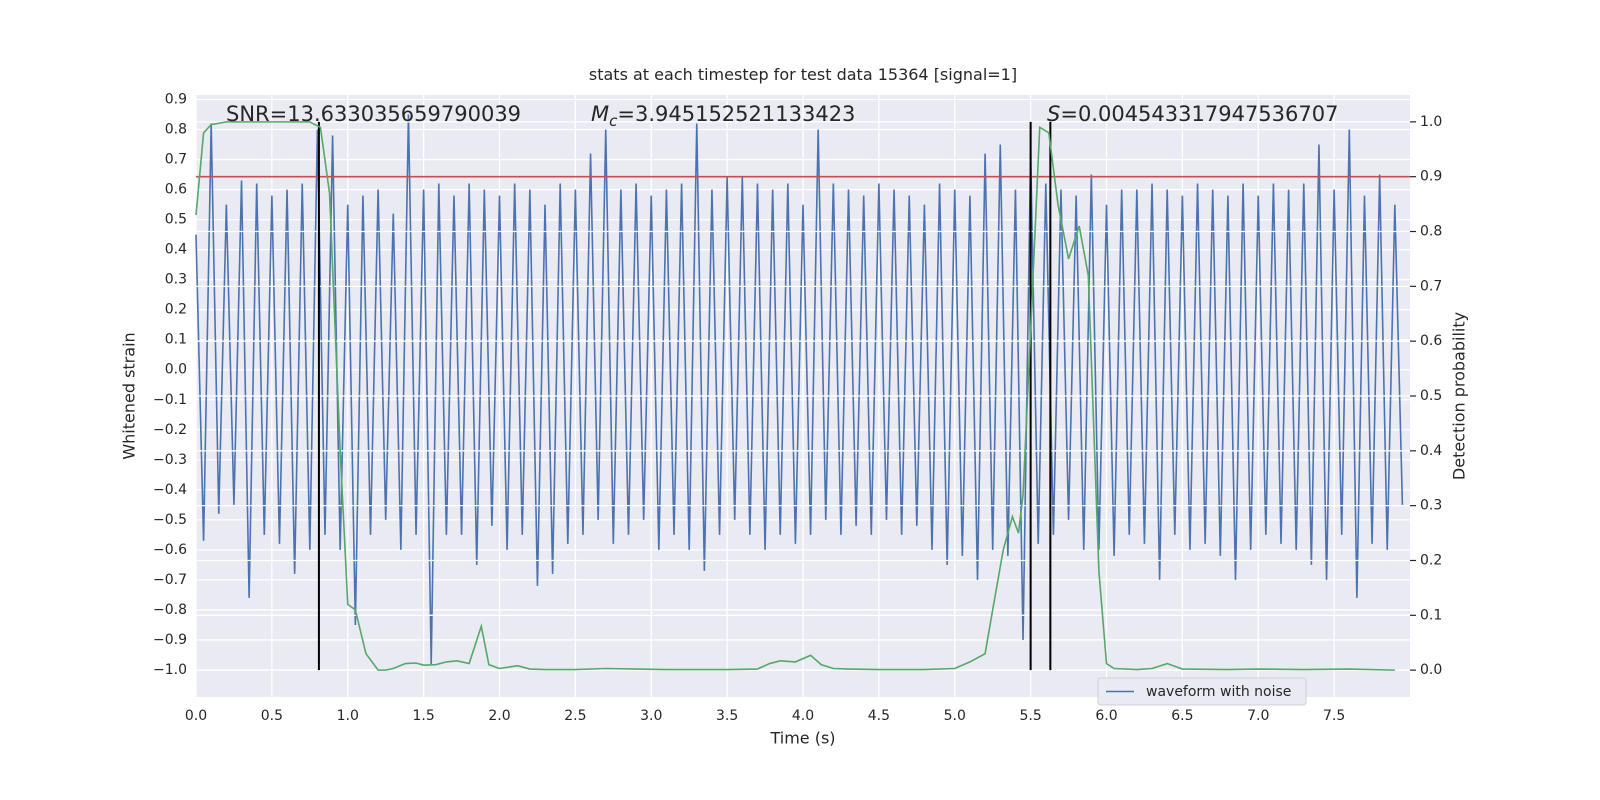 Image resolution: width=1600 pixels, height=800 pixels. What do you see at coordinates (1431, 670) in the screenshot?
I see `y2-tick-label: 0.0` at bounding box center [1431, 670].